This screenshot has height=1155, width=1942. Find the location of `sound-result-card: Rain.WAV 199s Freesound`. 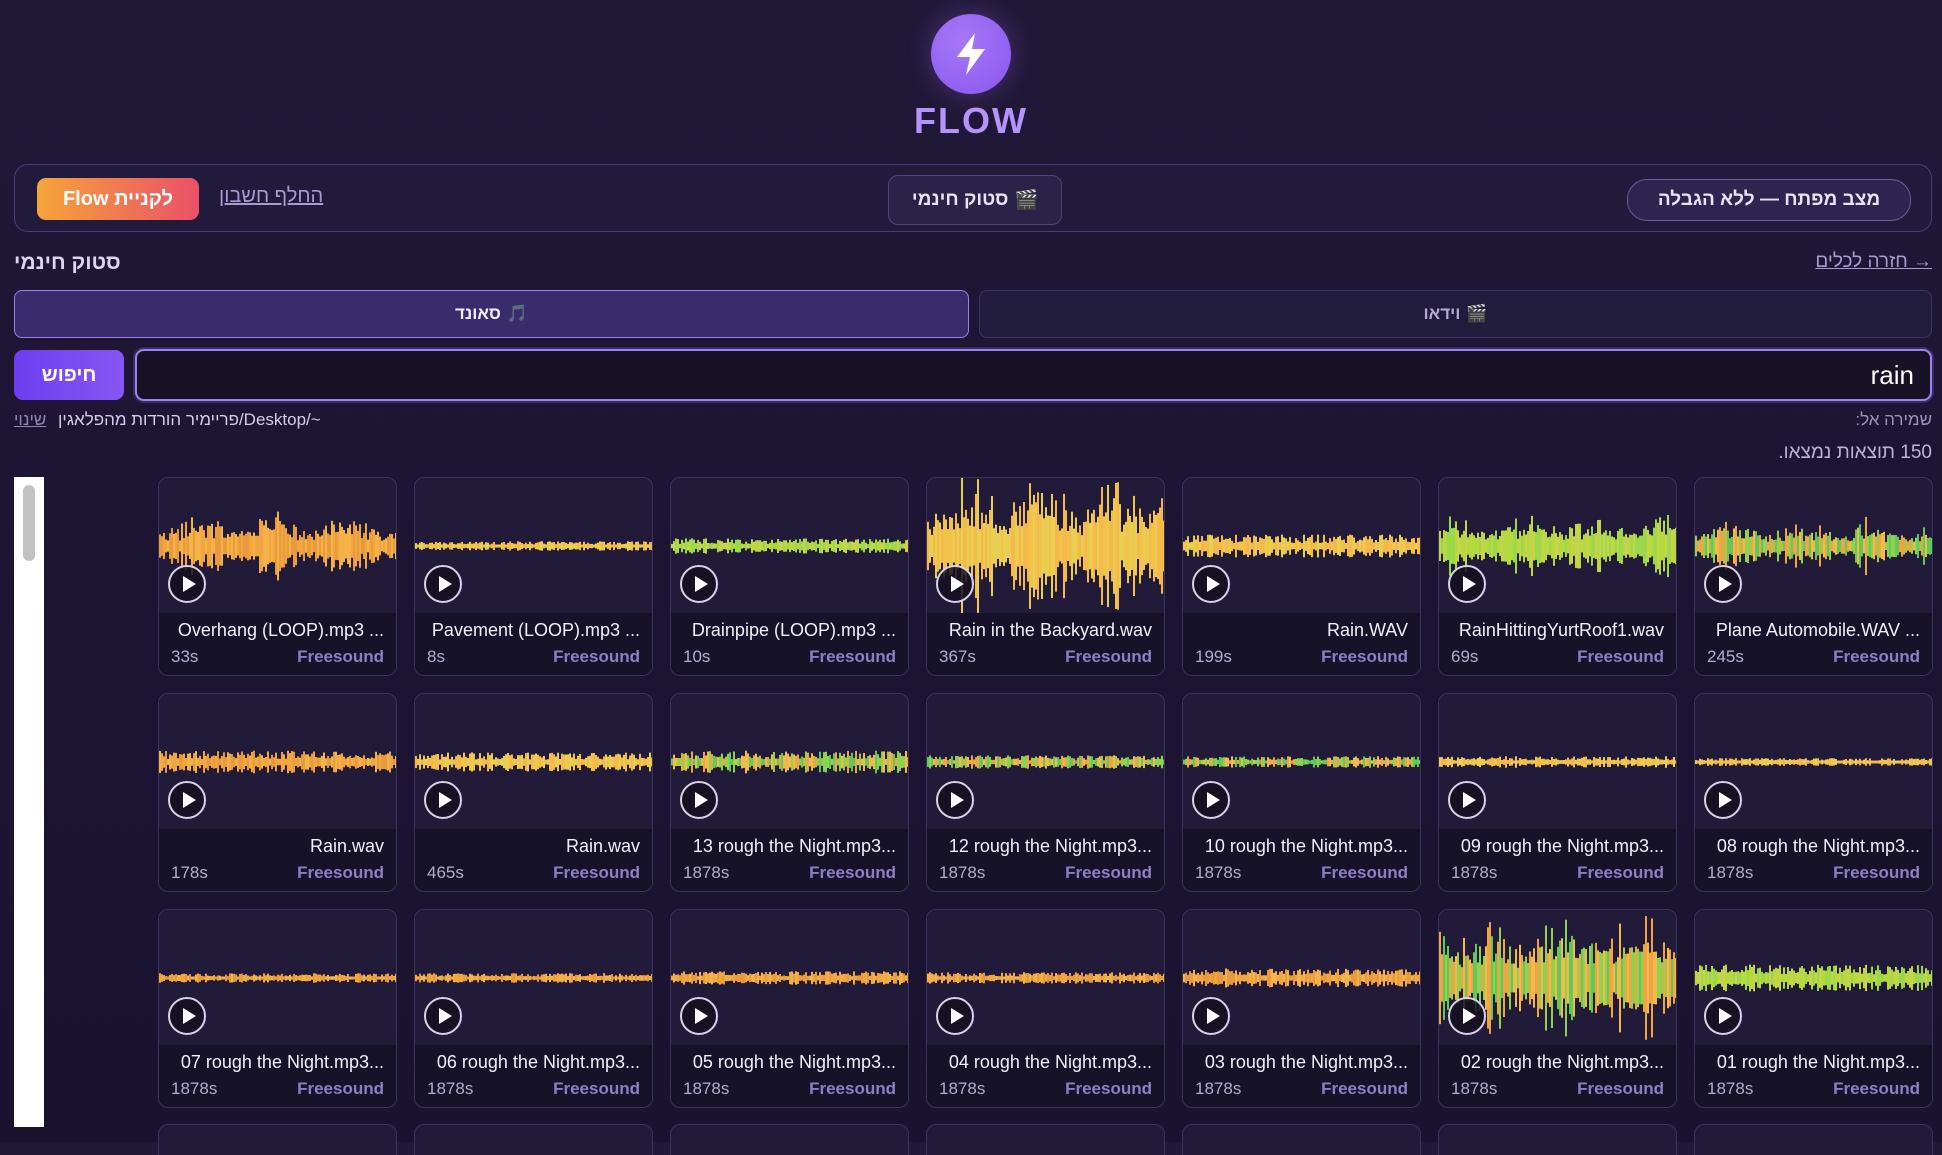

sound-result-card: Rain.WAV 199s Freesound is located at coordinates (1301, 576).